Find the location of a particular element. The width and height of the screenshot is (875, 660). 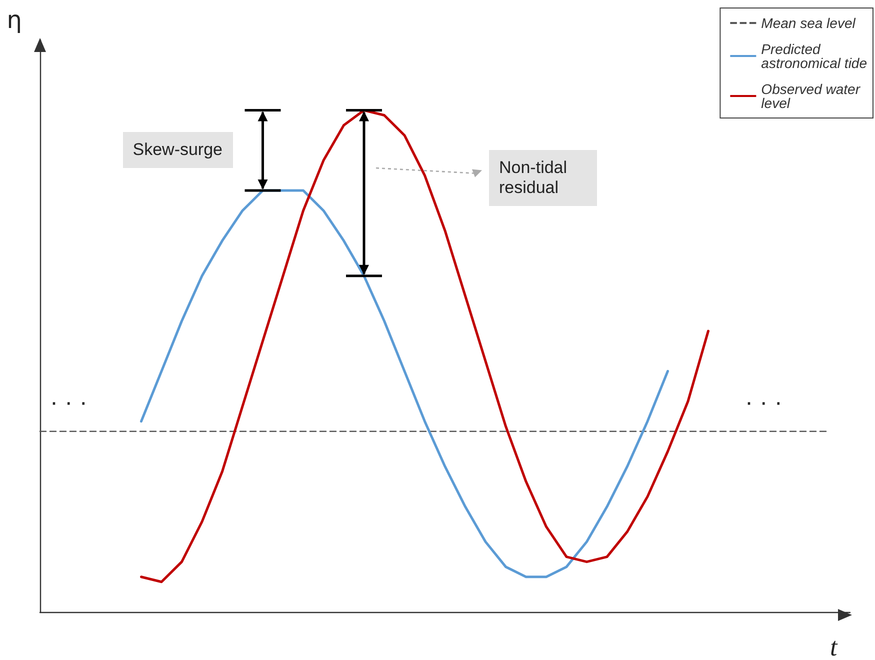

annotation: Non-tidal residual is located at coordinates (543, 178).